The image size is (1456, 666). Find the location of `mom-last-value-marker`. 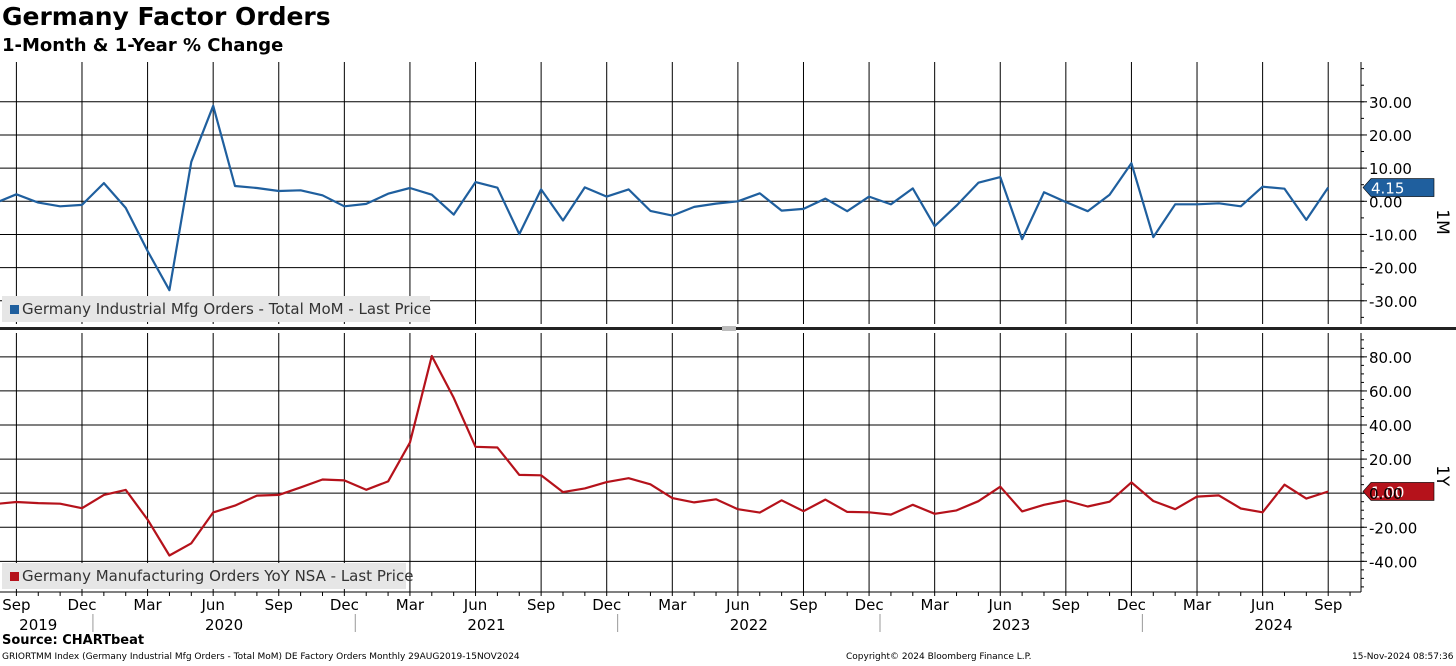

mom-last-value-marker is located at coordinates (1398, 187).